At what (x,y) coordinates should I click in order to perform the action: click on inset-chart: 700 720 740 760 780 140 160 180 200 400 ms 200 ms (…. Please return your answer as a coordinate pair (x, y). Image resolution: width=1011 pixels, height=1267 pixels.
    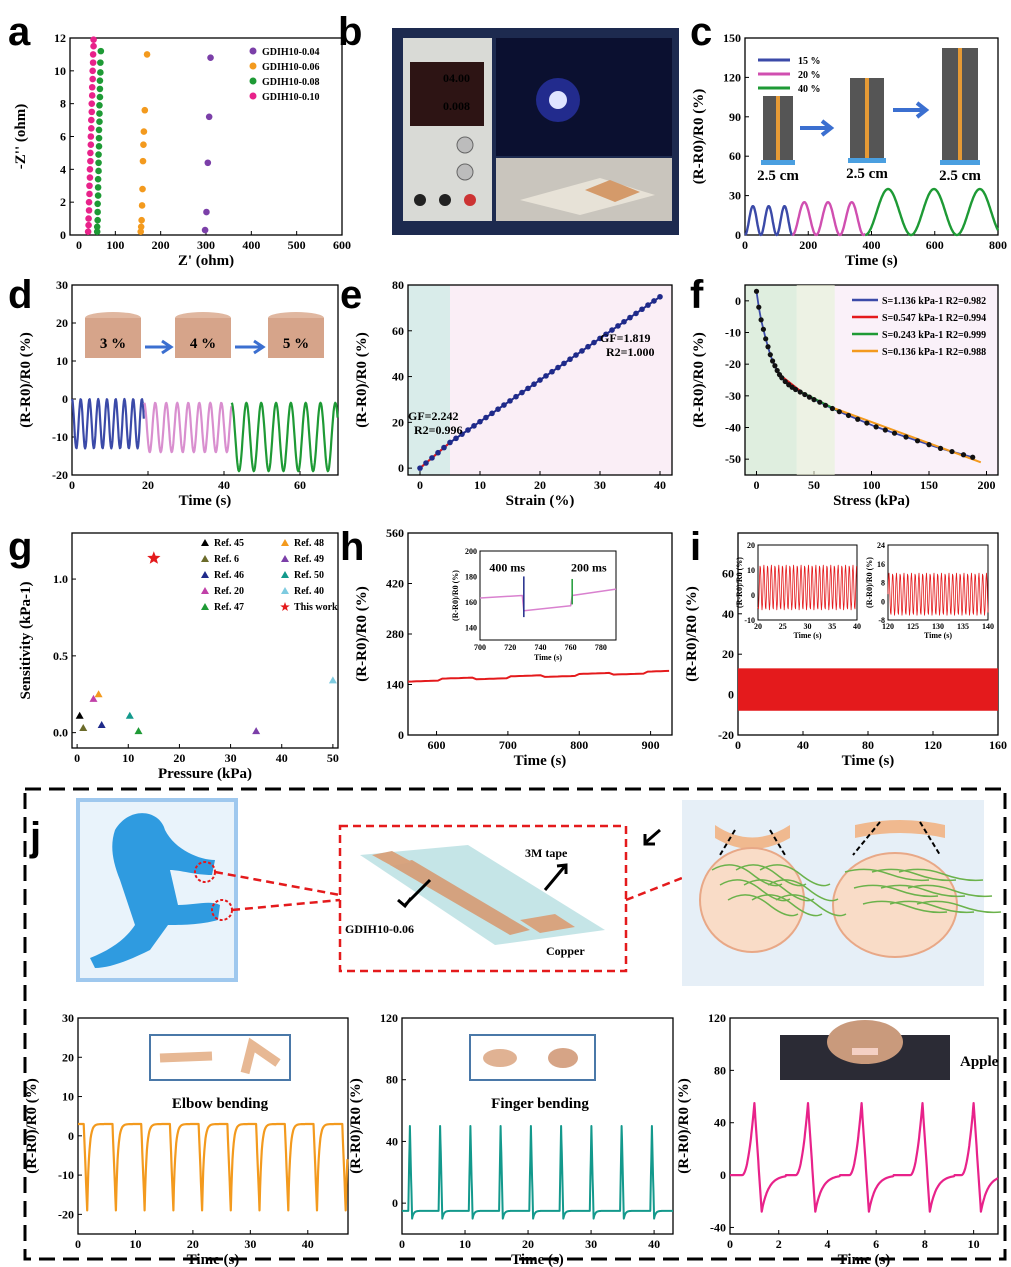
    Looking at the image, I should click on (534, 604).